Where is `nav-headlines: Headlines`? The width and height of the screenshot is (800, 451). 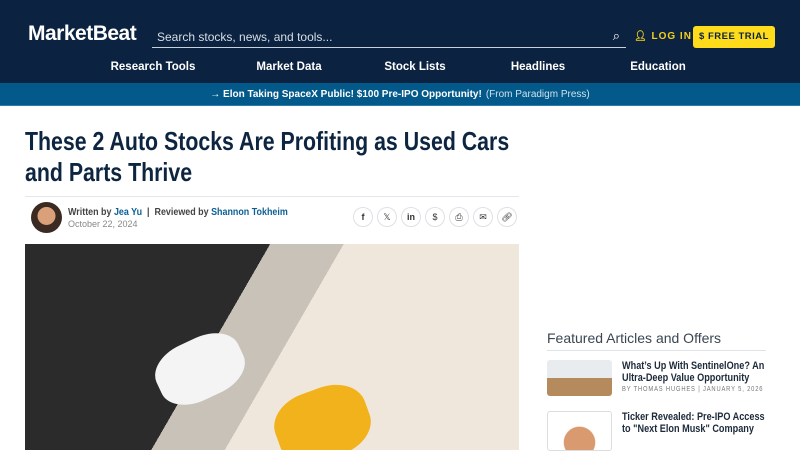 nav-headlines: Headlines is located at coordinates (538, 67).